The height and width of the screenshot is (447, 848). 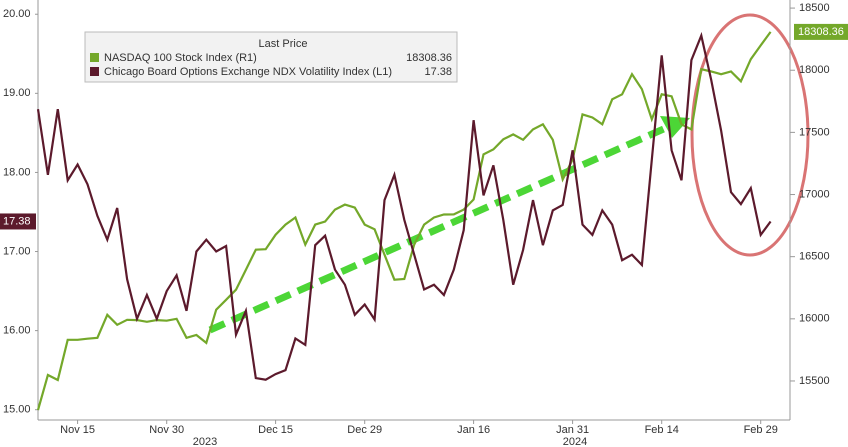 What do you see at coordinates (750, 135) in the screenshot?
I see `highlight-ellipse` at bounding box center [750, 135].